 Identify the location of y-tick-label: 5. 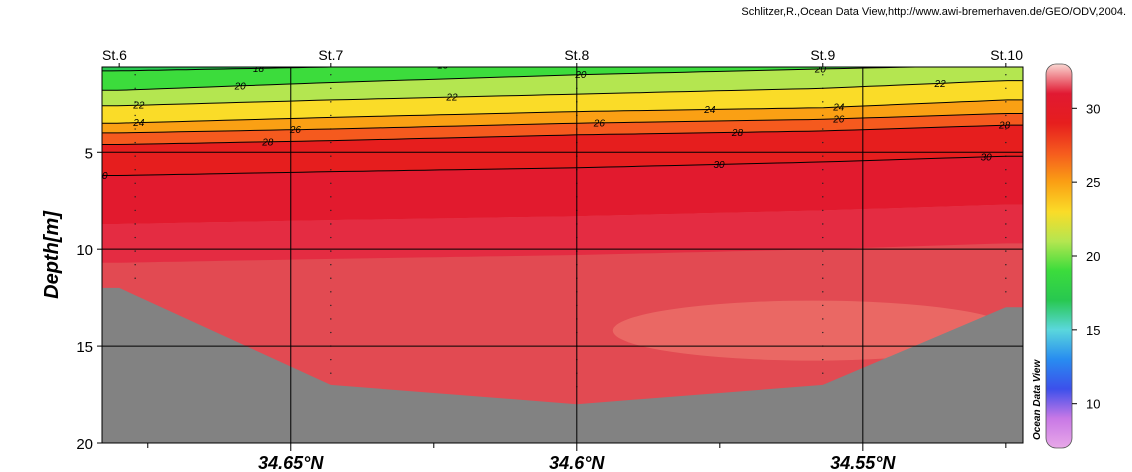
(89, 153).